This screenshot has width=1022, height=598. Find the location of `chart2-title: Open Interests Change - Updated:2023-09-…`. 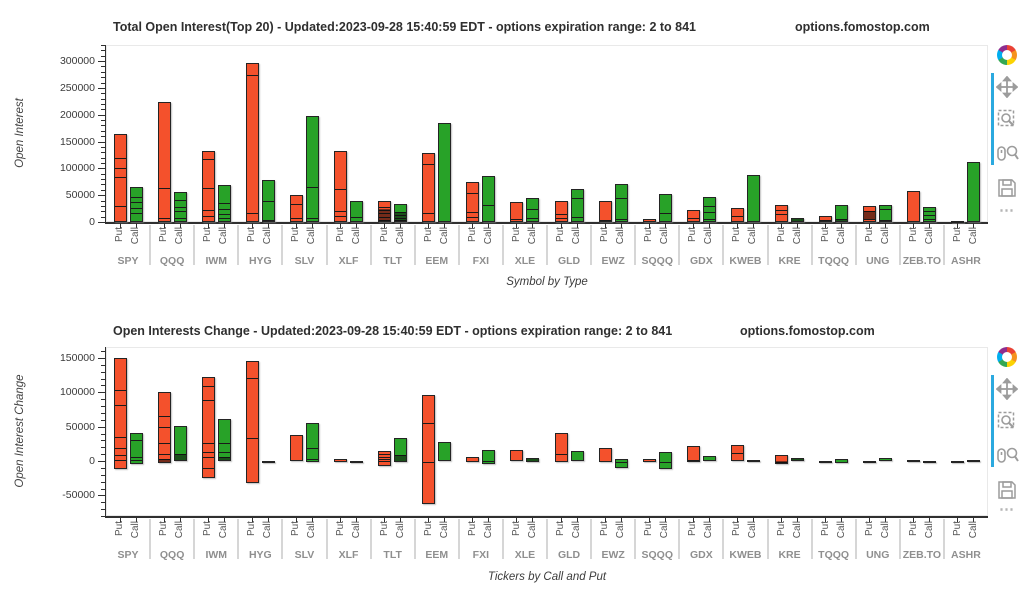

chart2-title: Open Interests Change - Updated:2023-09-… is located at coordinates (393, 331).